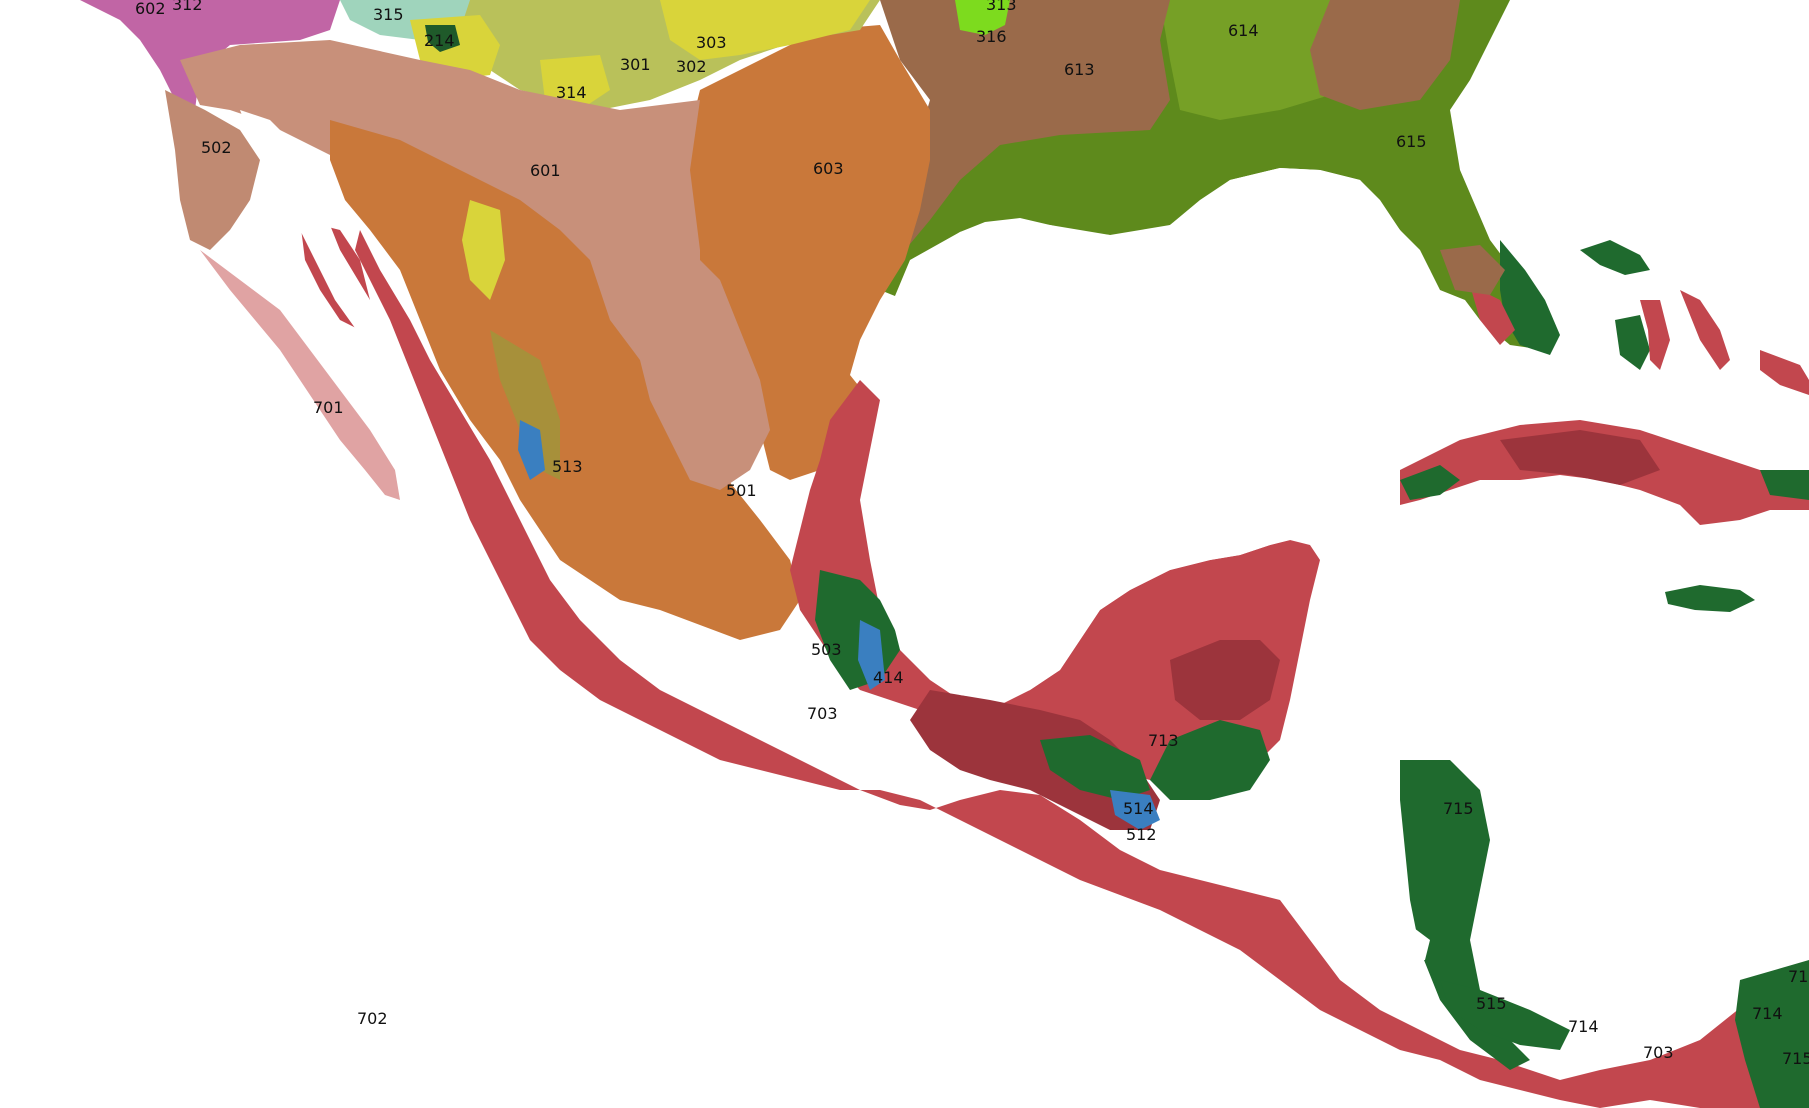  What do you see at coordinates (565, 380) in the screenshot?
I see `region-mexican-plateau` at bounding box center [565, 380].